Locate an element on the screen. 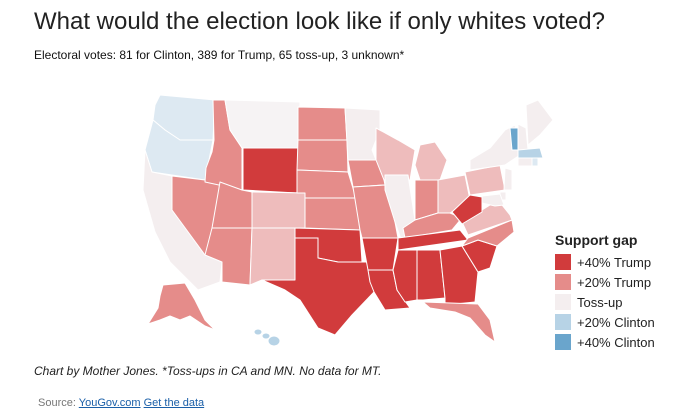 The image size is (681, 418). state-AK is located at coordinates (181, 306).